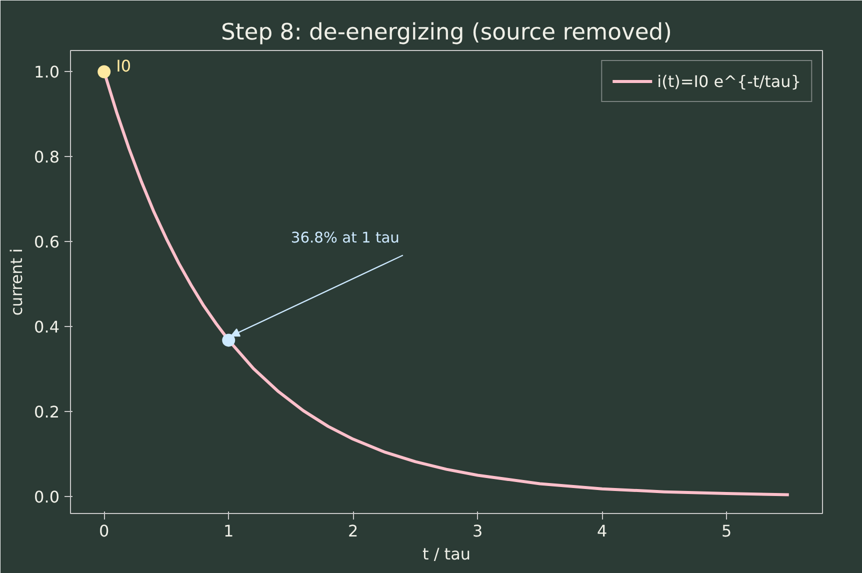 The height and width of the screenshot is (573, 862). Describe the element at coordinates (47, 72) in the screenshot. I see `y-tick-label: 1.0` at that location.